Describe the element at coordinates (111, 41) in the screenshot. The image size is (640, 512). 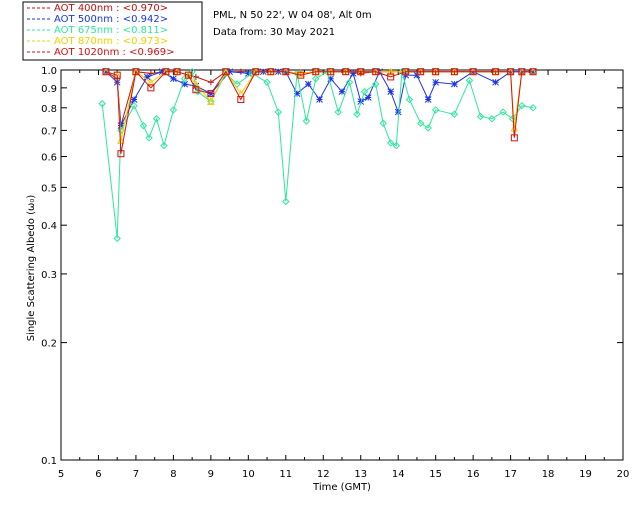
I see `legend-entry: AOT 870nm : <0.973>` at that location.